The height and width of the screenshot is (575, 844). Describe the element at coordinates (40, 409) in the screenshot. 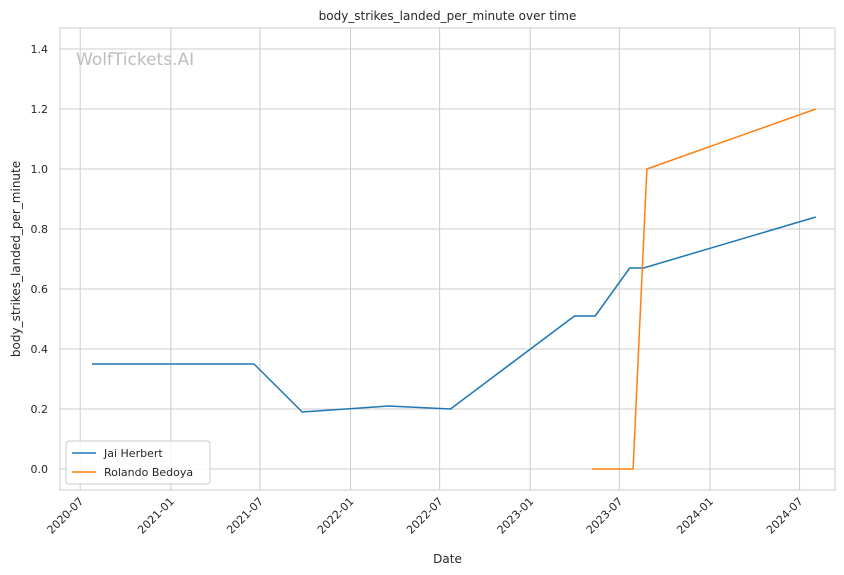

I see `y-tick-label: 0.2` at that location.